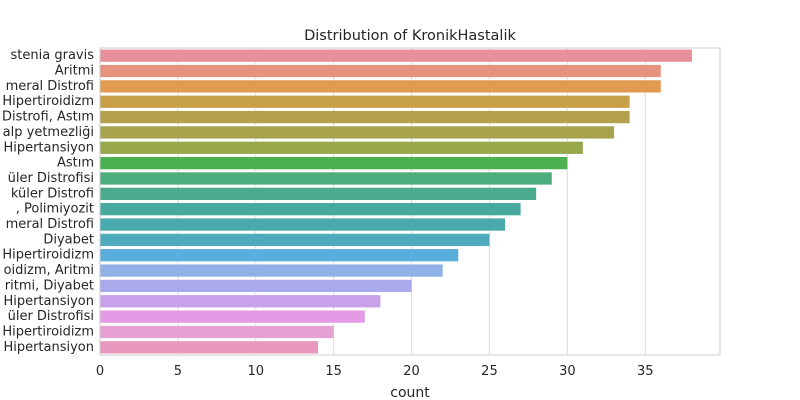 Image resolution: width=800 pixels, height=400 pixels. Describe the element at coordinates (75, 163) in the screenshot. I see `y-tick-label: Astım` at that location.